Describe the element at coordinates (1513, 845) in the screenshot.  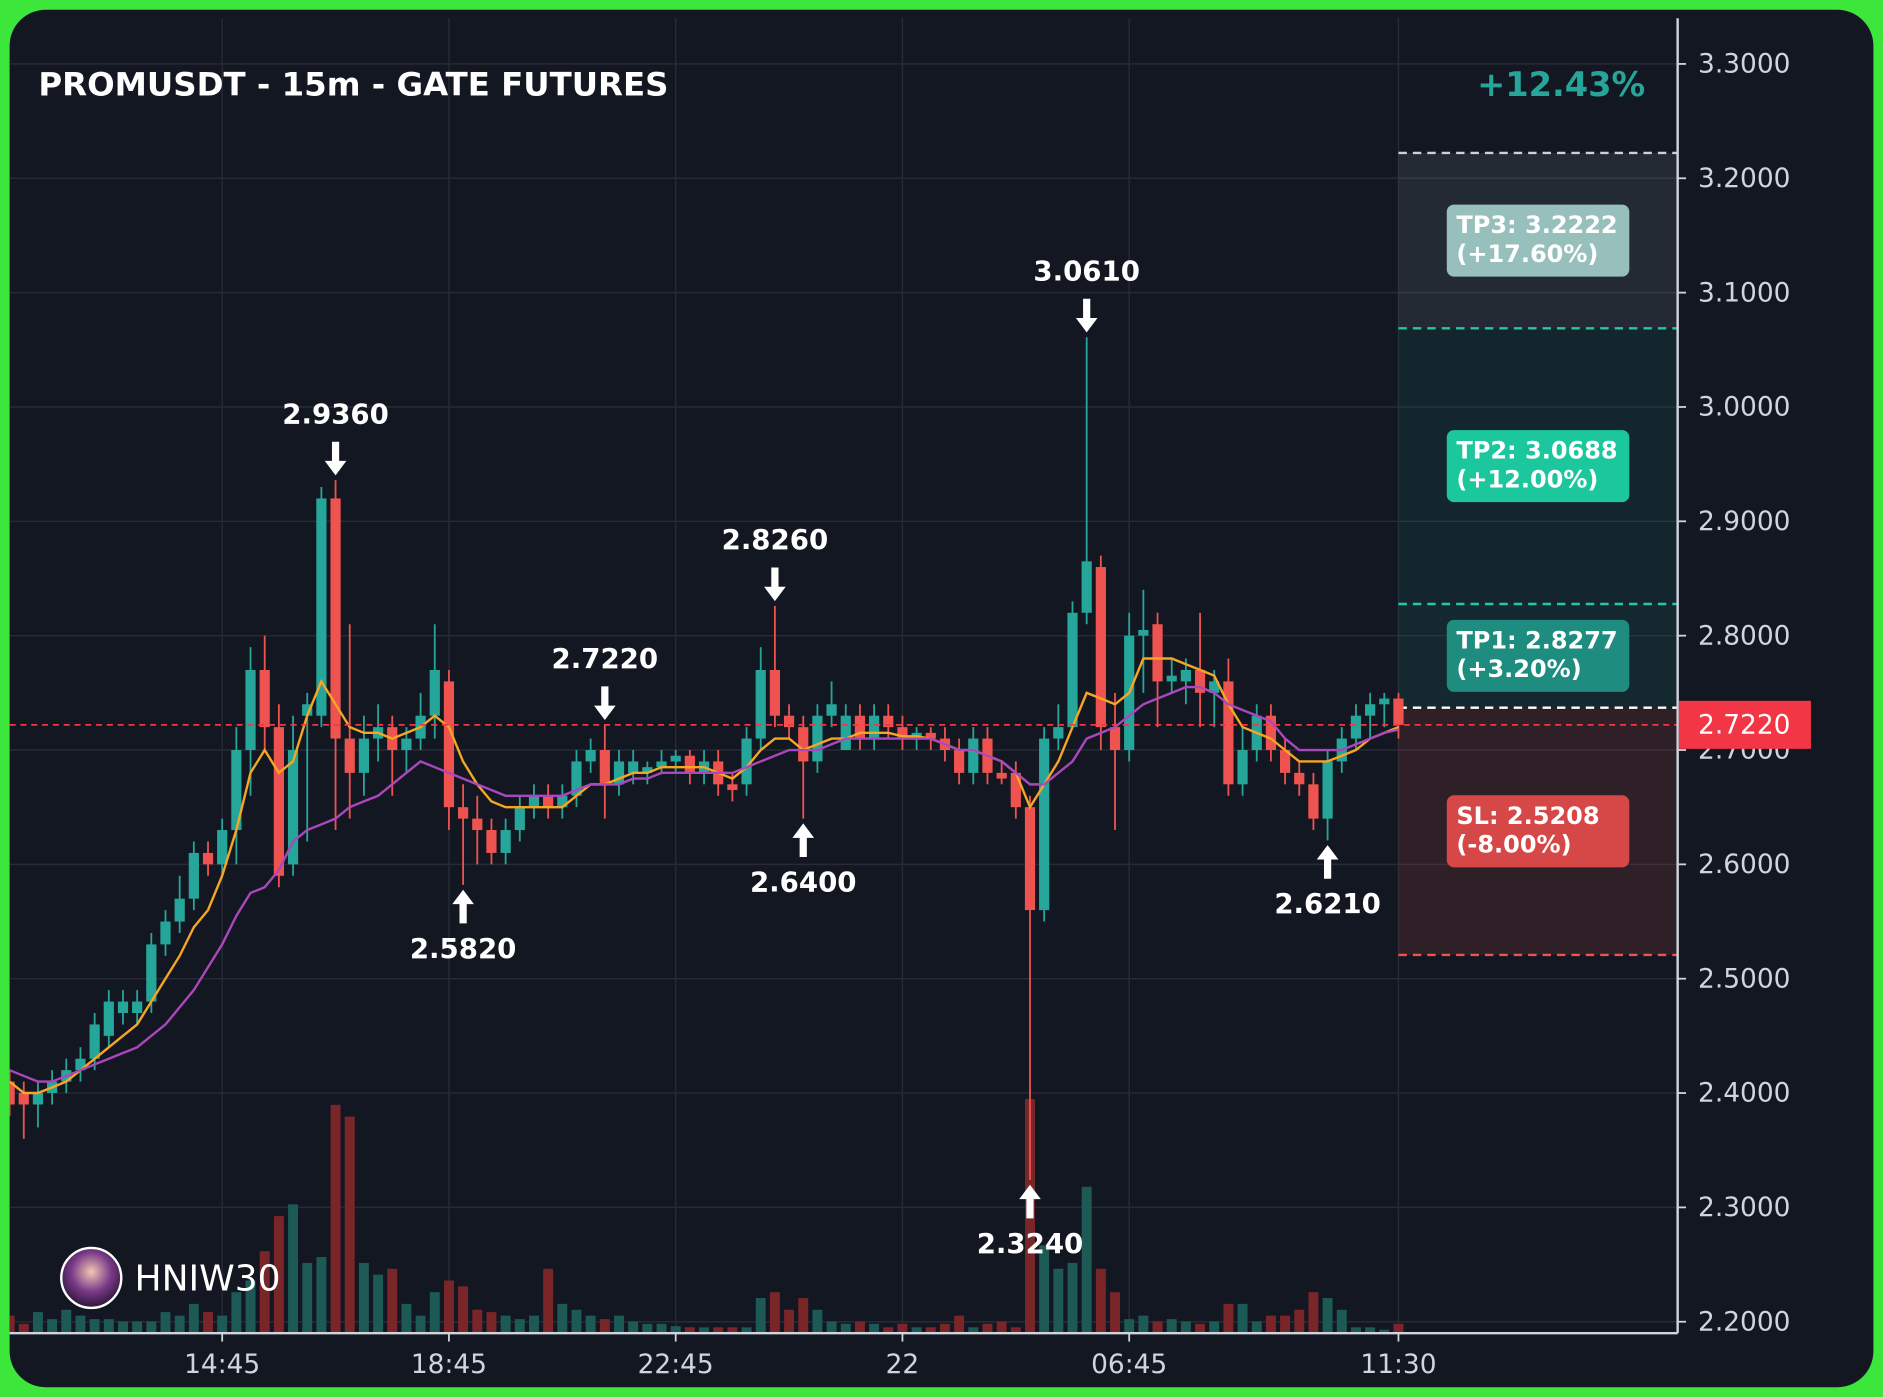
I see `level-sublabel: (-8.00%)` at that location.